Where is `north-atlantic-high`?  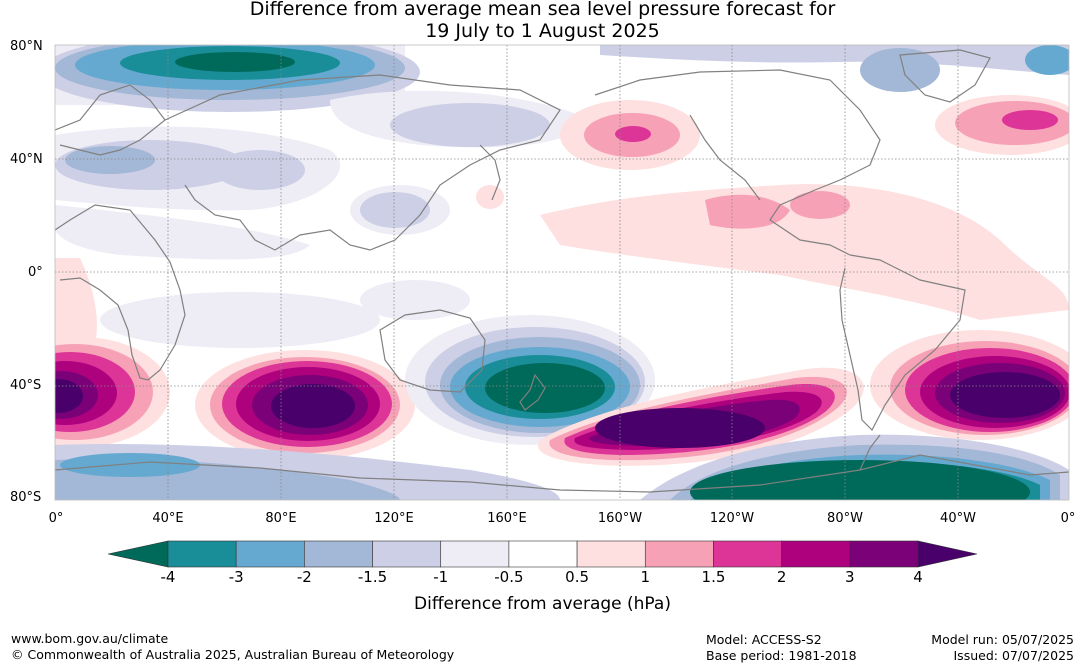 north-atlantic-high is located at coordinates (1002, 125).